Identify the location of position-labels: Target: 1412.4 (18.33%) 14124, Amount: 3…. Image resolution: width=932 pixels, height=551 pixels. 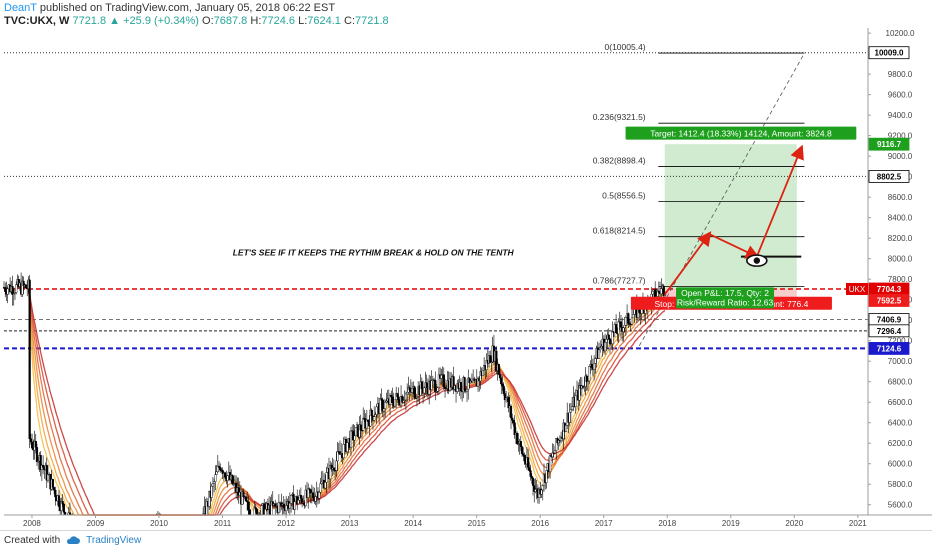
(741, 218).